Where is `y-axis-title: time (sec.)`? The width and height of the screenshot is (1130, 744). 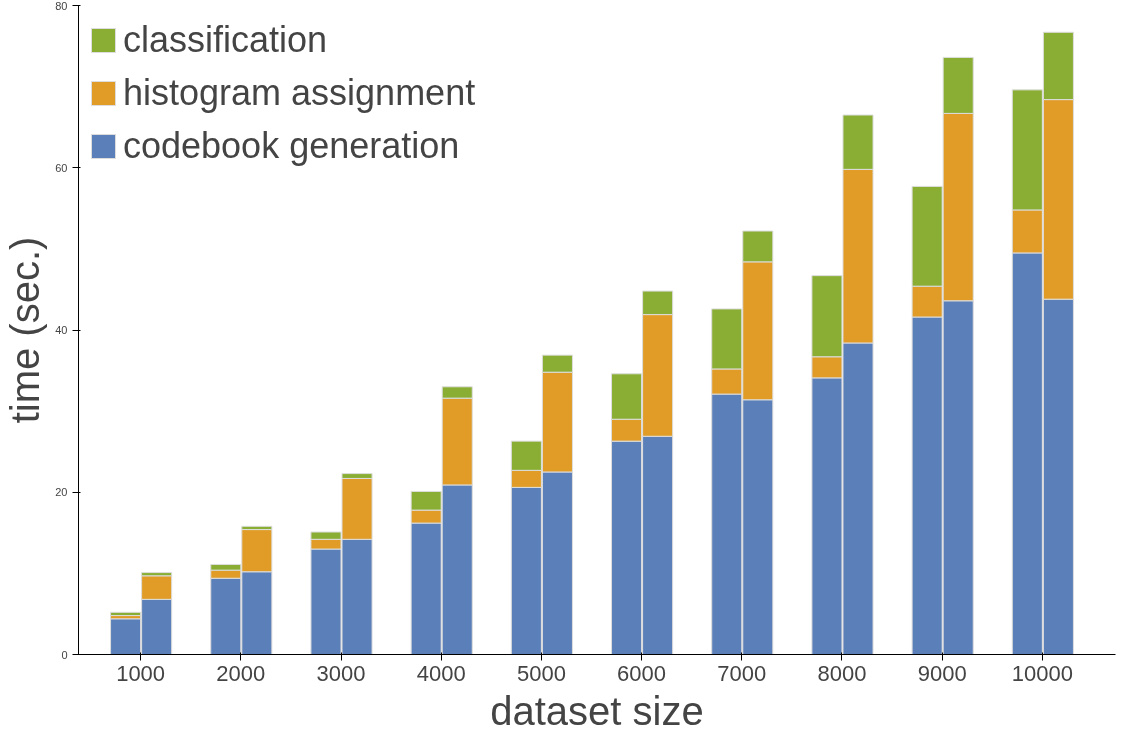 y-axis-title: time (sec.) is located at coordinates (25, 330).